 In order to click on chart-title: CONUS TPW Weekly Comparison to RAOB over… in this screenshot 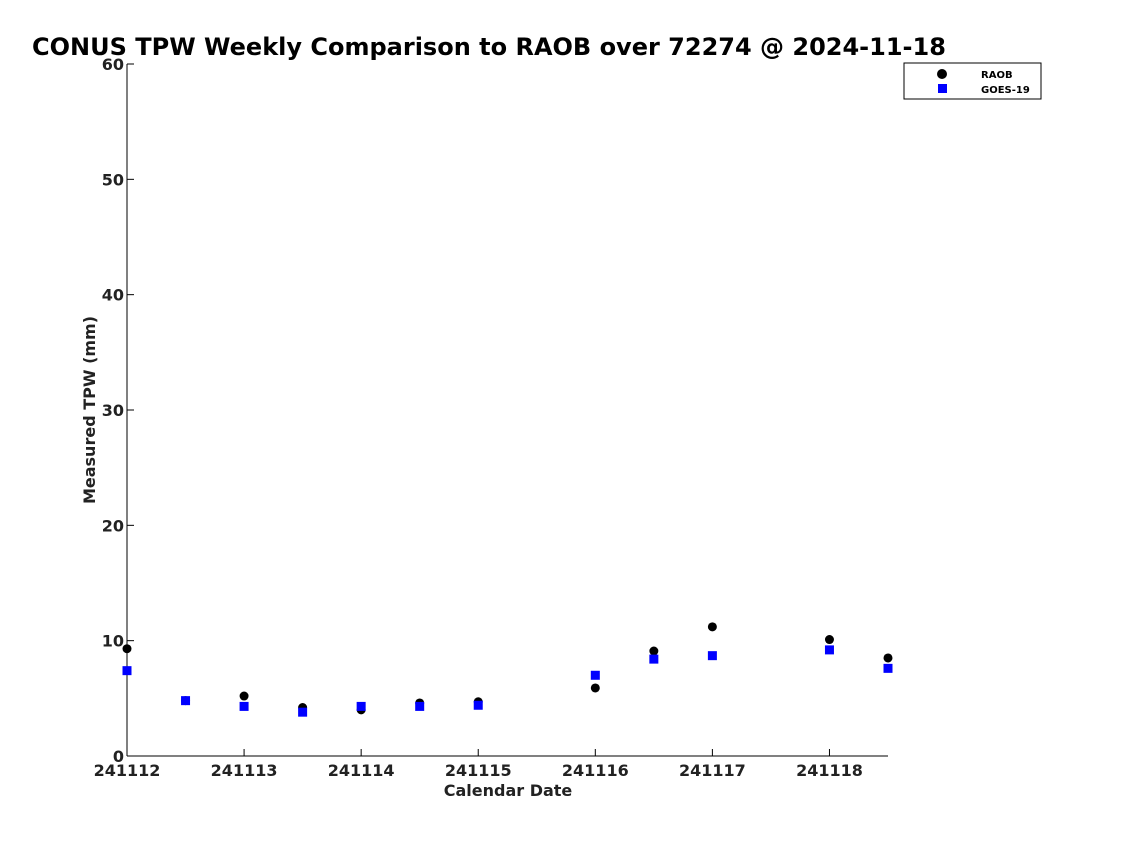, I will do `click(489, 47)`.